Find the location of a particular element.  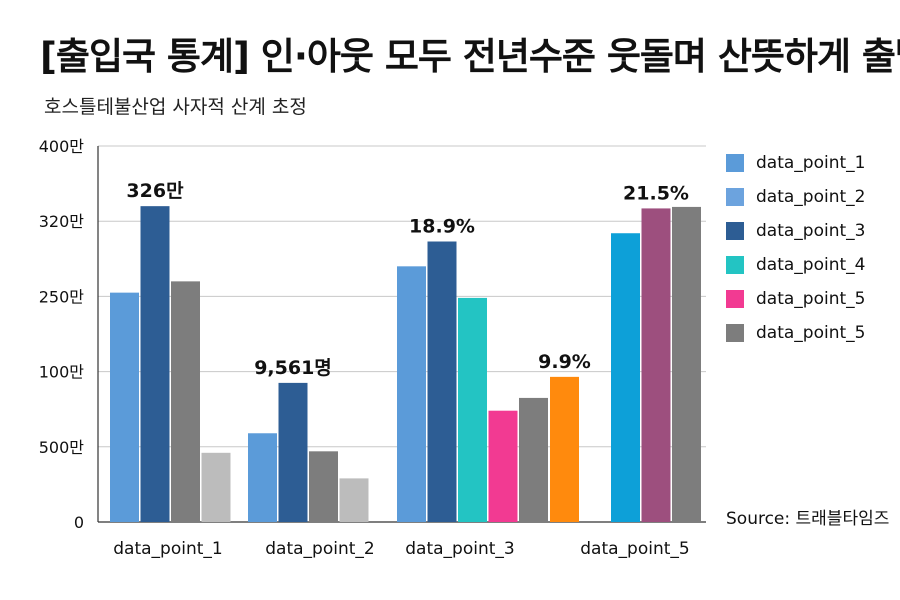

data-label: 21.5% is located at coordinates (656, 193).